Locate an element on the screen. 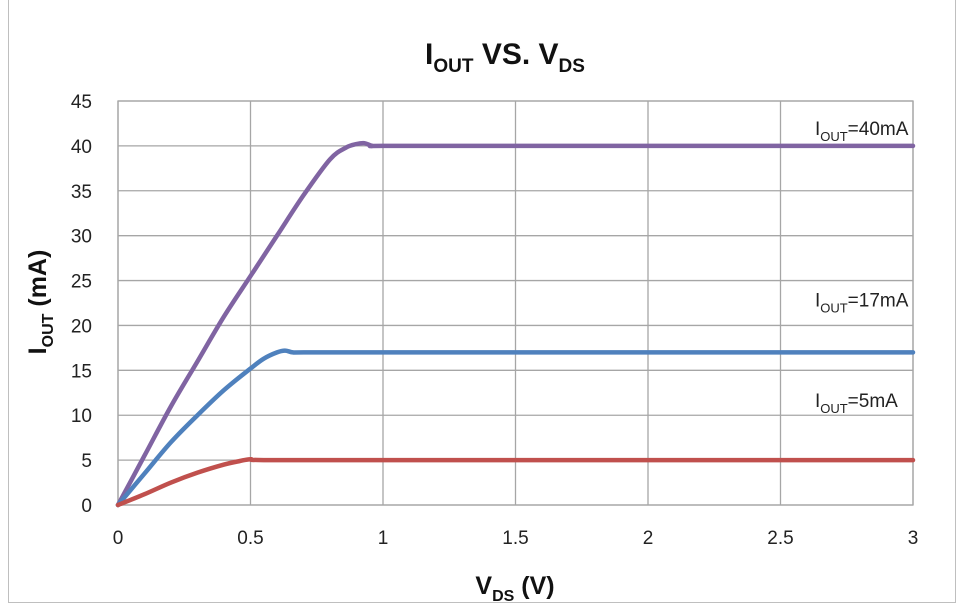 This screenshot has height=605, width=962. x-tick-label: 2 is located at coordinates (648, 538).